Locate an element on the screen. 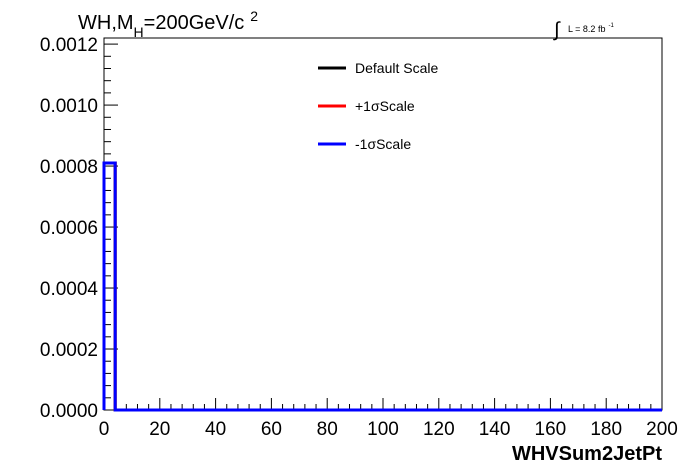 The width and height of the screenshot is (696, 472). chart-title: WH,MH=200GeV/c 2 is located at coordinates (168, 24).